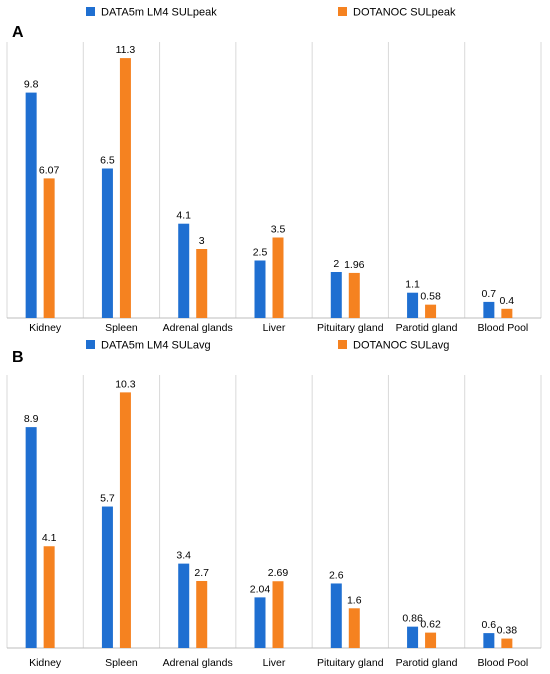  I want to click on data-label: 9.8, so click(31, 85).